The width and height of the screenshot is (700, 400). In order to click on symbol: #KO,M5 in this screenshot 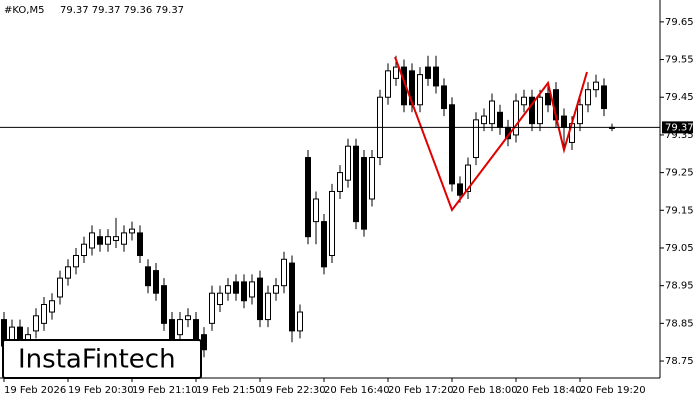, I will do `click(24, 10)`.